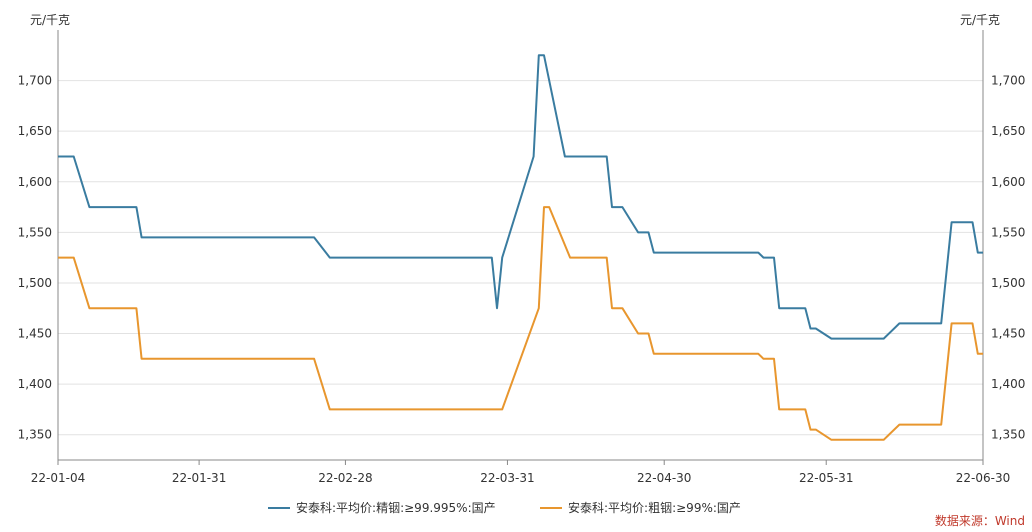 This screenshot has height=532, width=1032. What do you see at coordinates (35, 182) in the screenshot?
I see `y-tick-label-left: 1,600` at bounding box center [35, 182].